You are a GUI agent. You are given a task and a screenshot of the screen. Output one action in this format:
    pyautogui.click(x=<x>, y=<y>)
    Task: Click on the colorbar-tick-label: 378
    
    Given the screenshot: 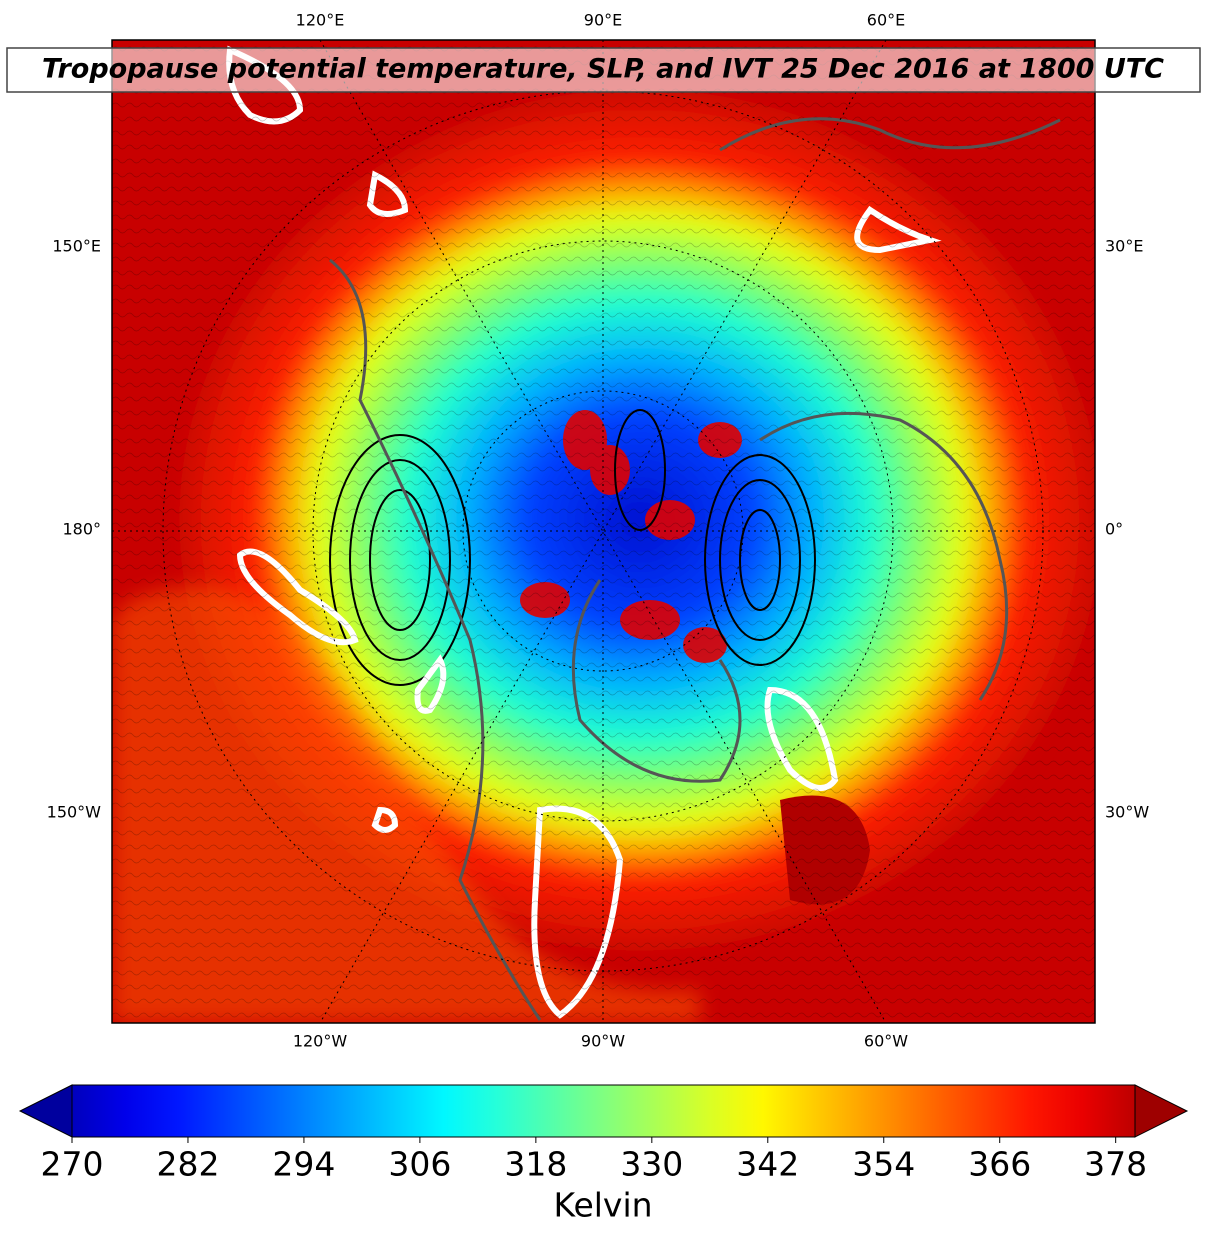 What is the action you would take?
    pyautogui.click(x=1115, y=1164)
    